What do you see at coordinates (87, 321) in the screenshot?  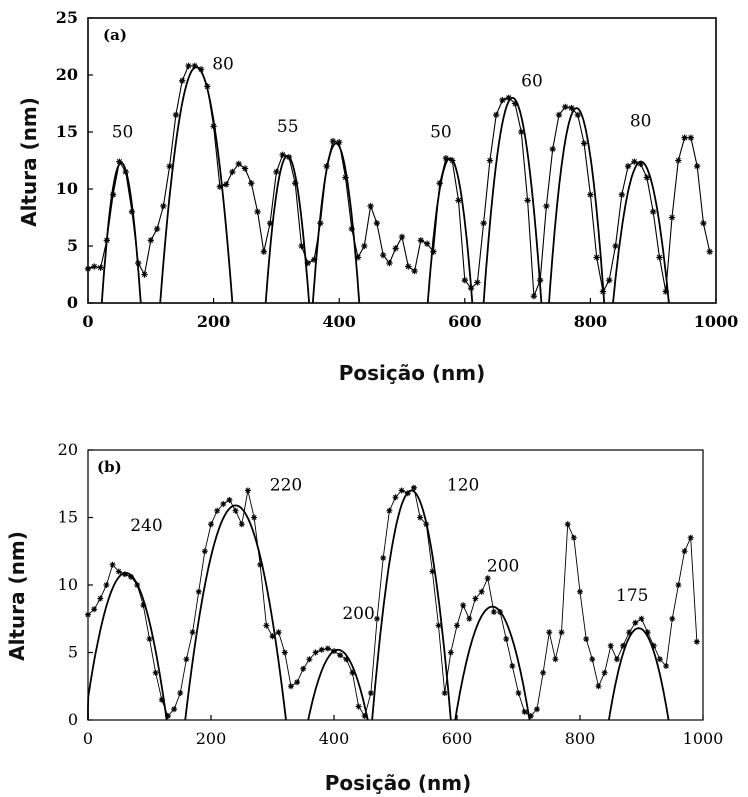 I see `x-tick-label: 0` at bounding box center [87, 321].